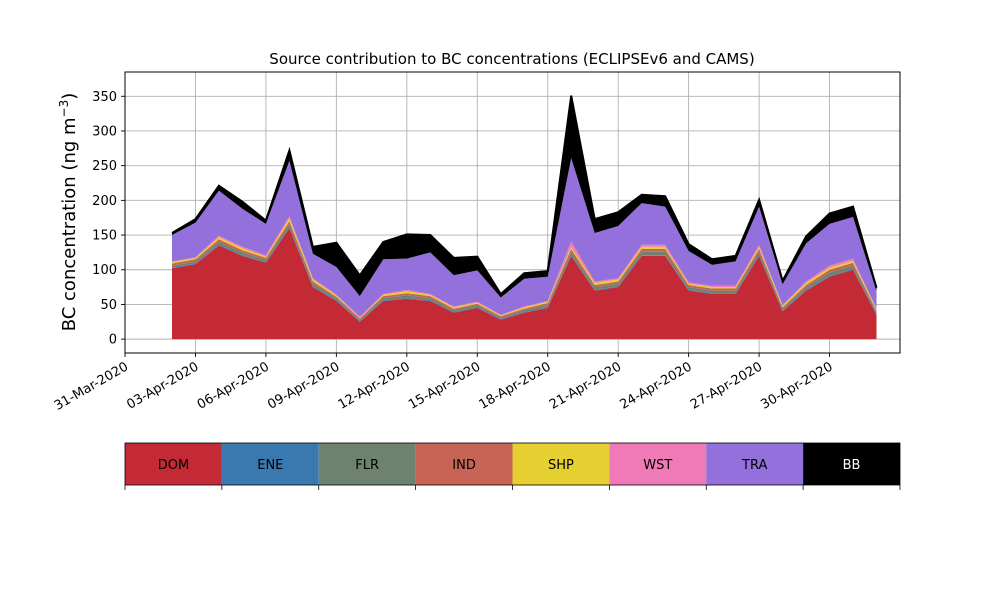  I want to click on area-dom, so click(524, 284).